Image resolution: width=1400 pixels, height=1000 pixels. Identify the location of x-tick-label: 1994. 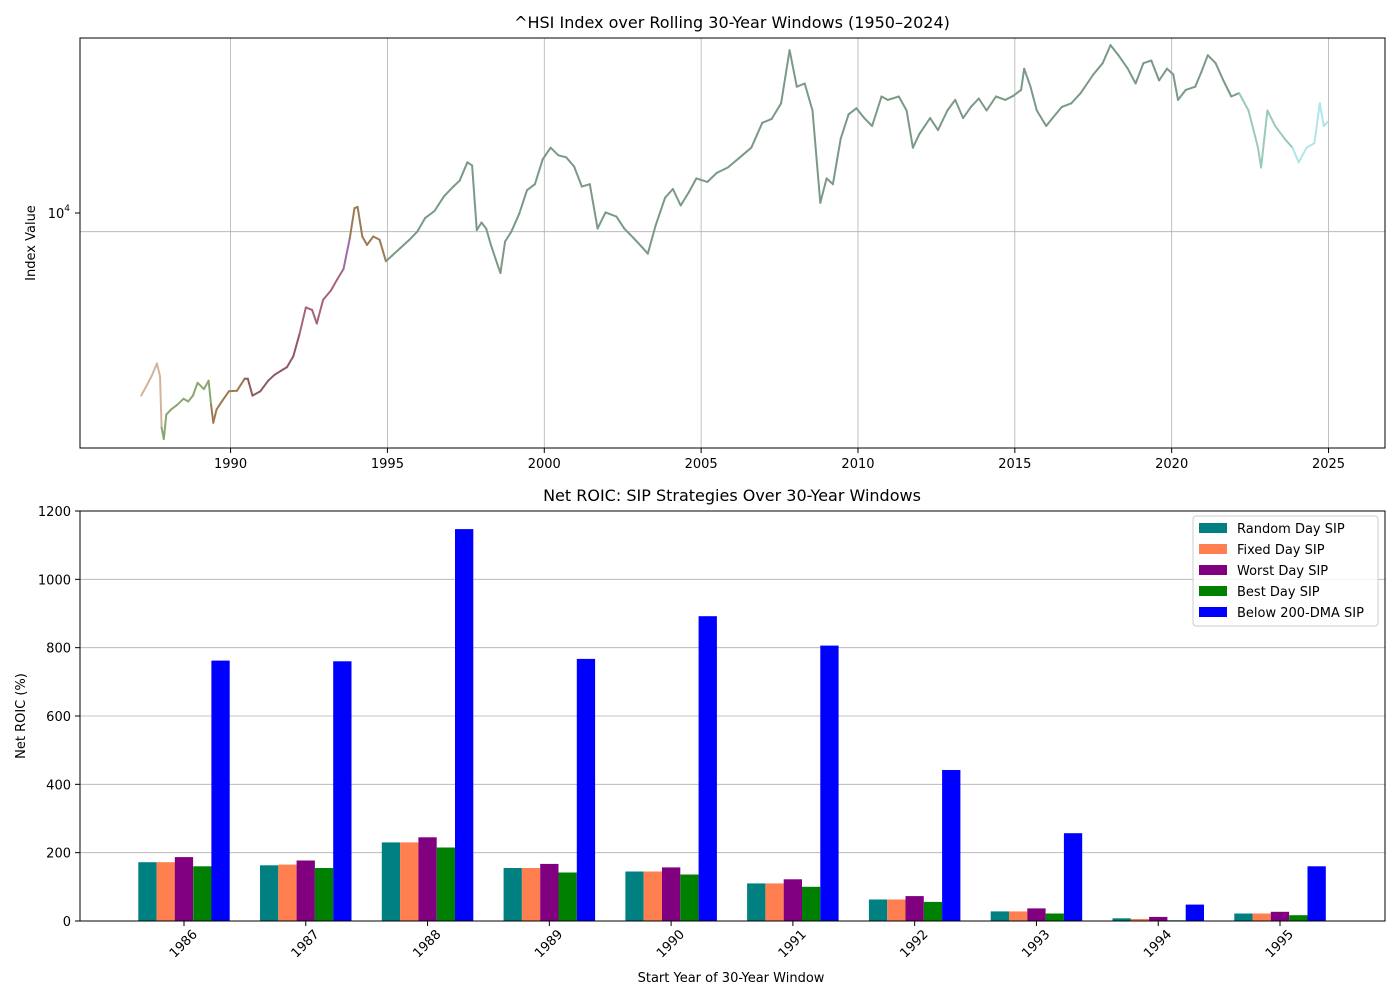
(1158, 944).